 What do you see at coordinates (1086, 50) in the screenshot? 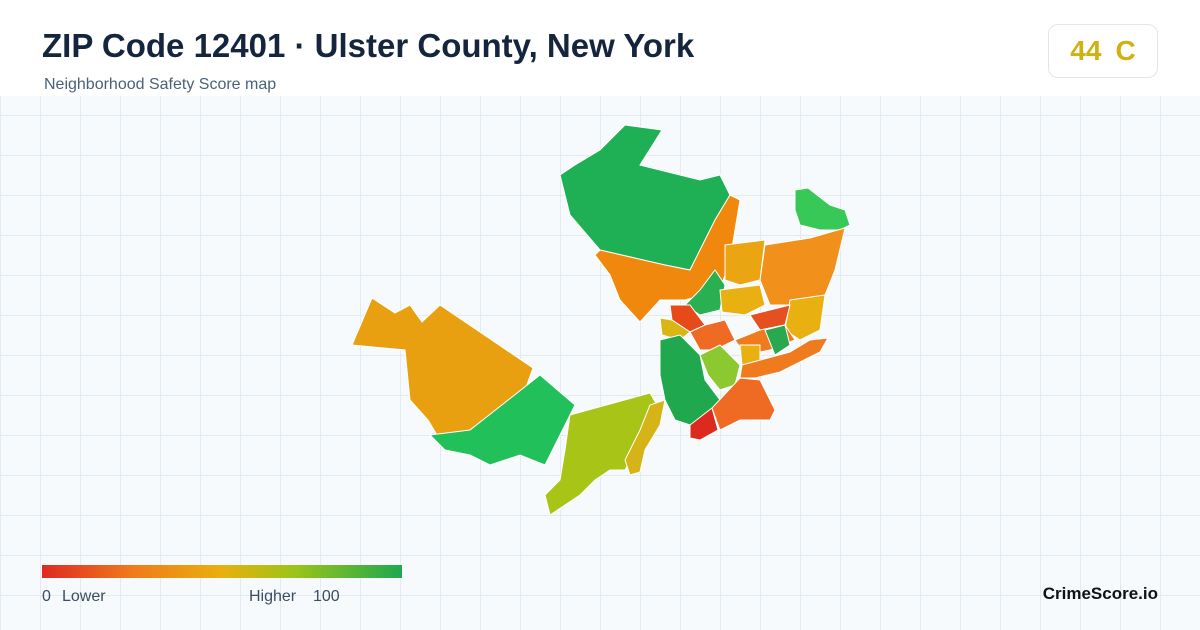
I see `score-value: 44` at bounding box center [1086, 50].